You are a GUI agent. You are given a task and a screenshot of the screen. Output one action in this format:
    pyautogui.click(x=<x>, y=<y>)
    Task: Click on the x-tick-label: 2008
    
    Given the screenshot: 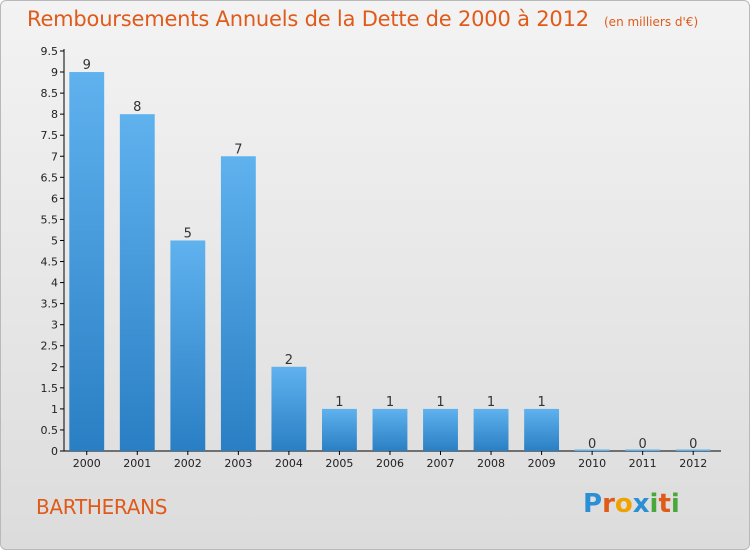 What is the action you would take?
    pyautogui.click(x=491, y=463)
    